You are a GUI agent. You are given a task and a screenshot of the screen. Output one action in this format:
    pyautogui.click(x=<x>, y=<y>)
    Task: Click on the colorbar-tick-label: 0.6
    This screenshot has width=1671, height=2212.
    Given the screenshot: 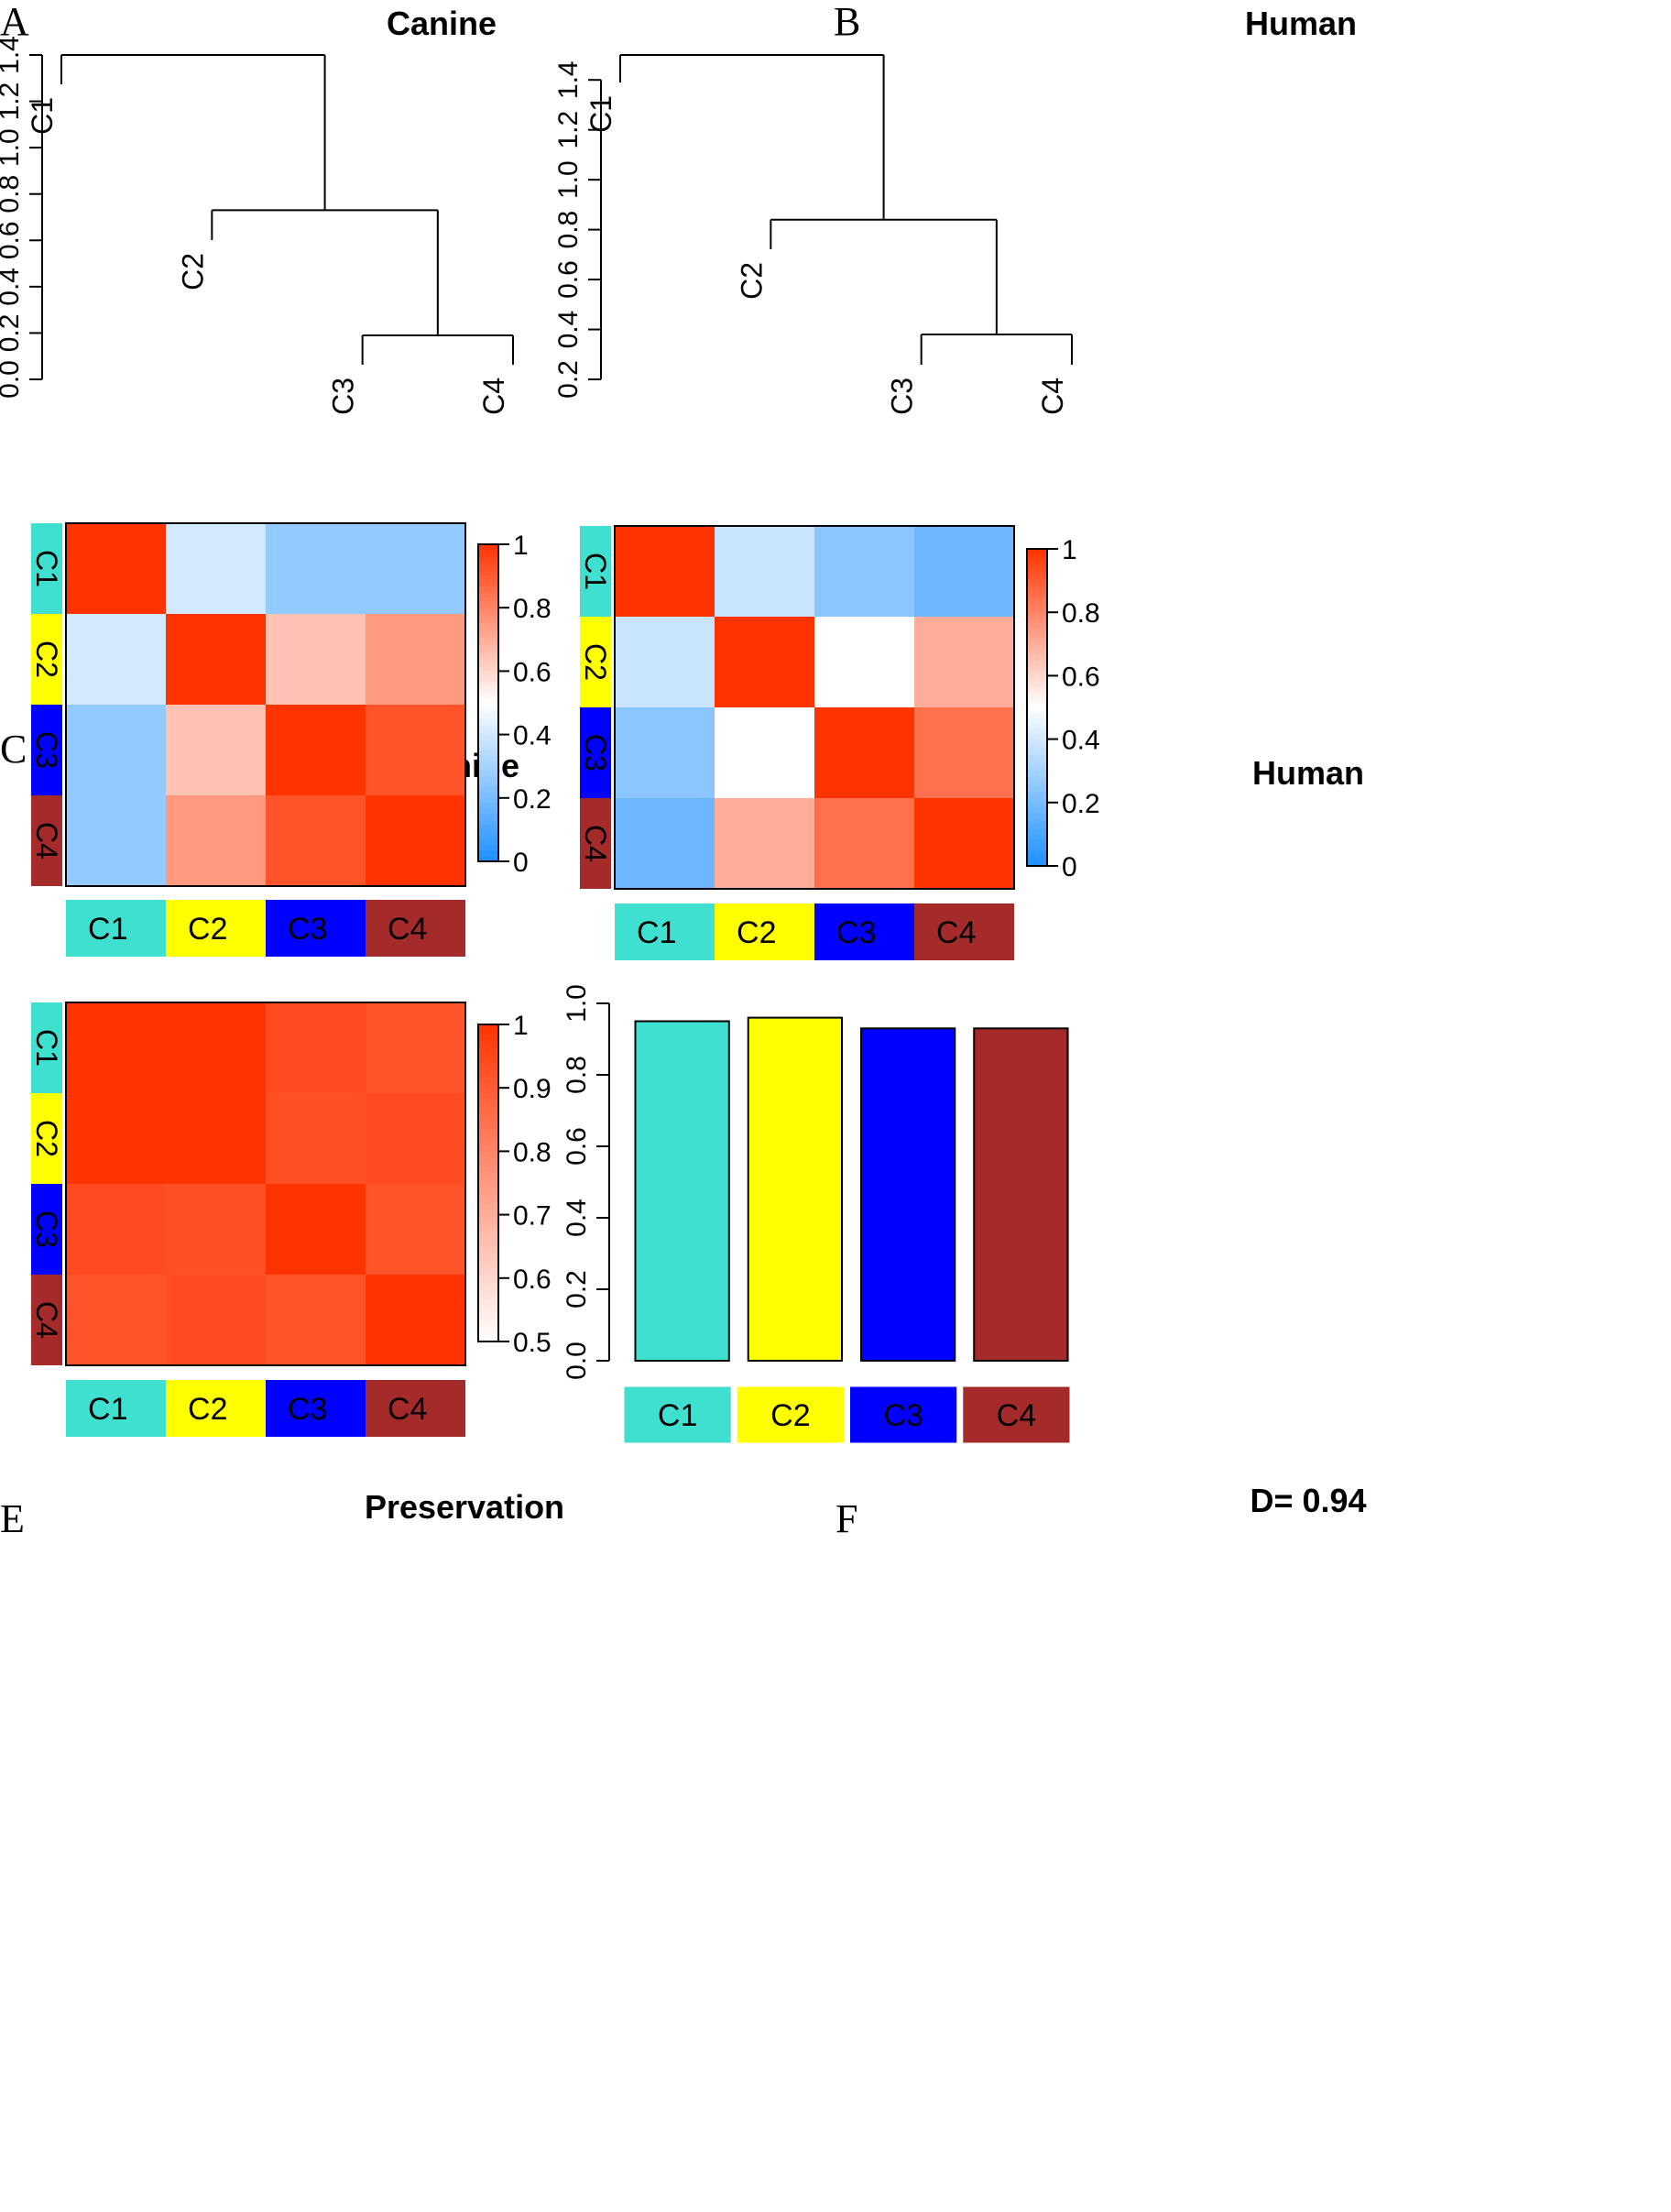 What is the action you would take?
    pyautogui.click(x=532, y=1280)
    